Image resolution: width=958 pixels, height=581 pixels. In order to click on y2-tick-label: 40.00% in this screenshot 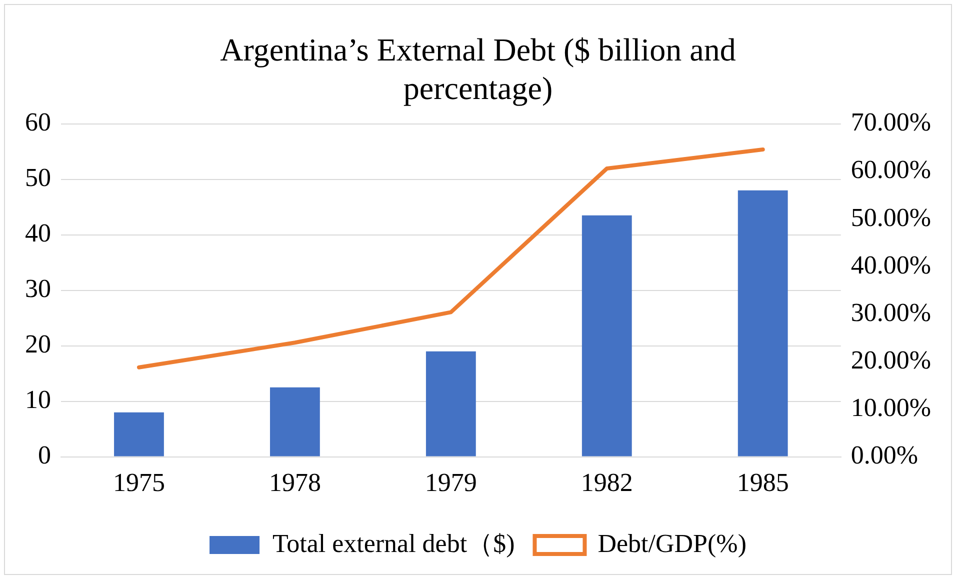, I will do `click(891, 265)`.